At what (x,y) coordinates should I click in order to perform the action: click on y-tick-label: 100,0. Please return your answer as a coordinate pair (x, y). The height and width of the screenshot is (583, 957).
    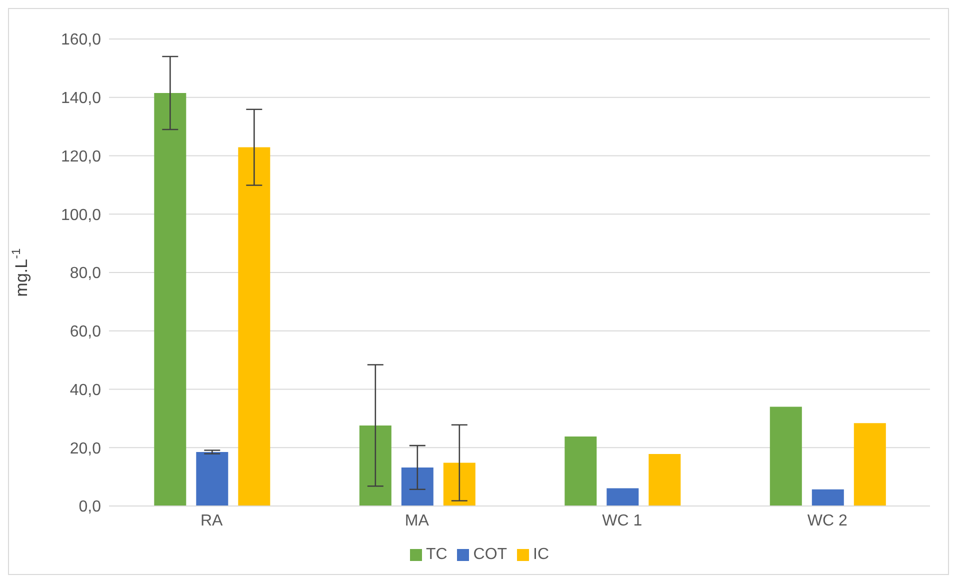
    Looking at the image, I should click on (81, 215).